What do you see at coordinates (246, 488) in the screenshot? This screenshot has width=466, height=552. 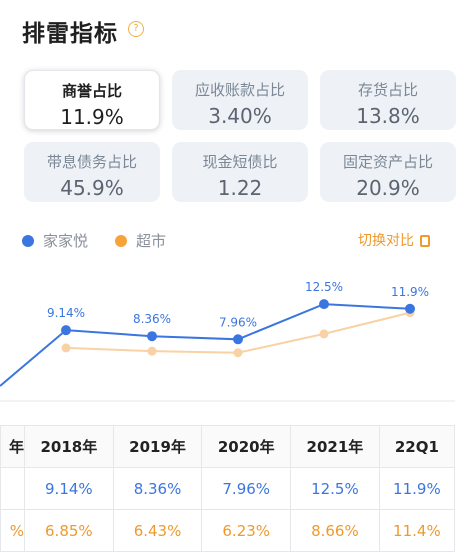 I see `table-cell: 7.96%` at bounding box center [246, 488].